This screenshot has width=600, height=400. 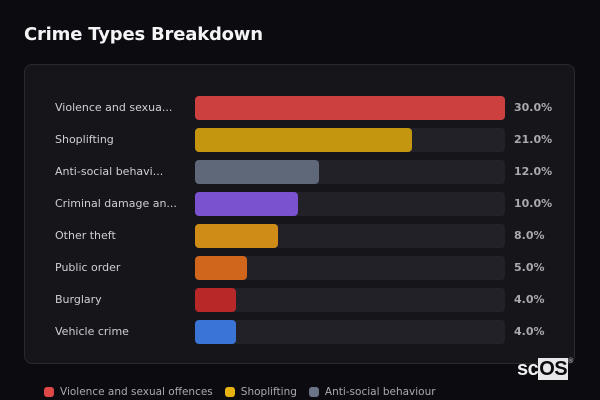 What do you see at coordinates (553, 369) in the screenshot?
I see `logo-text-os: OS` at bounding box center [553, 369].